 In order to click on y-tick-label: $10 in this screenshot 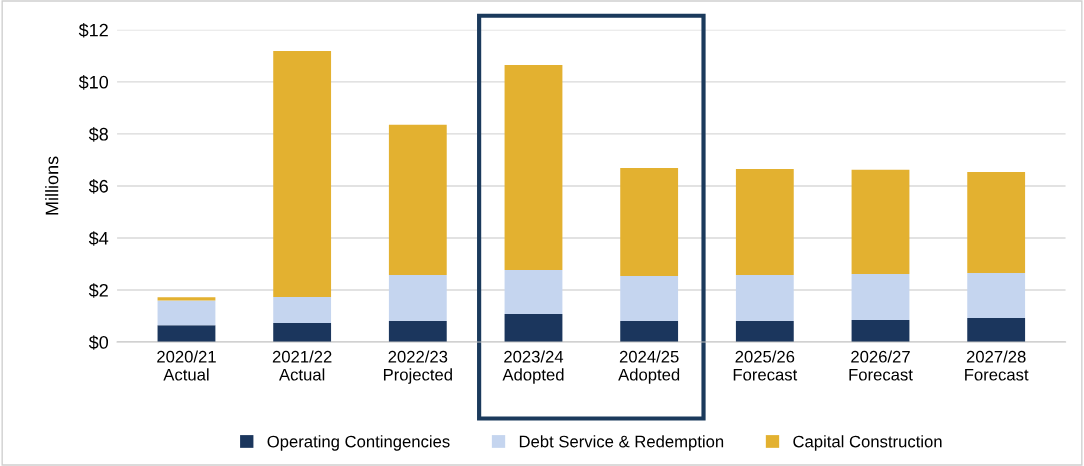, I will do `click(93, 82)`.